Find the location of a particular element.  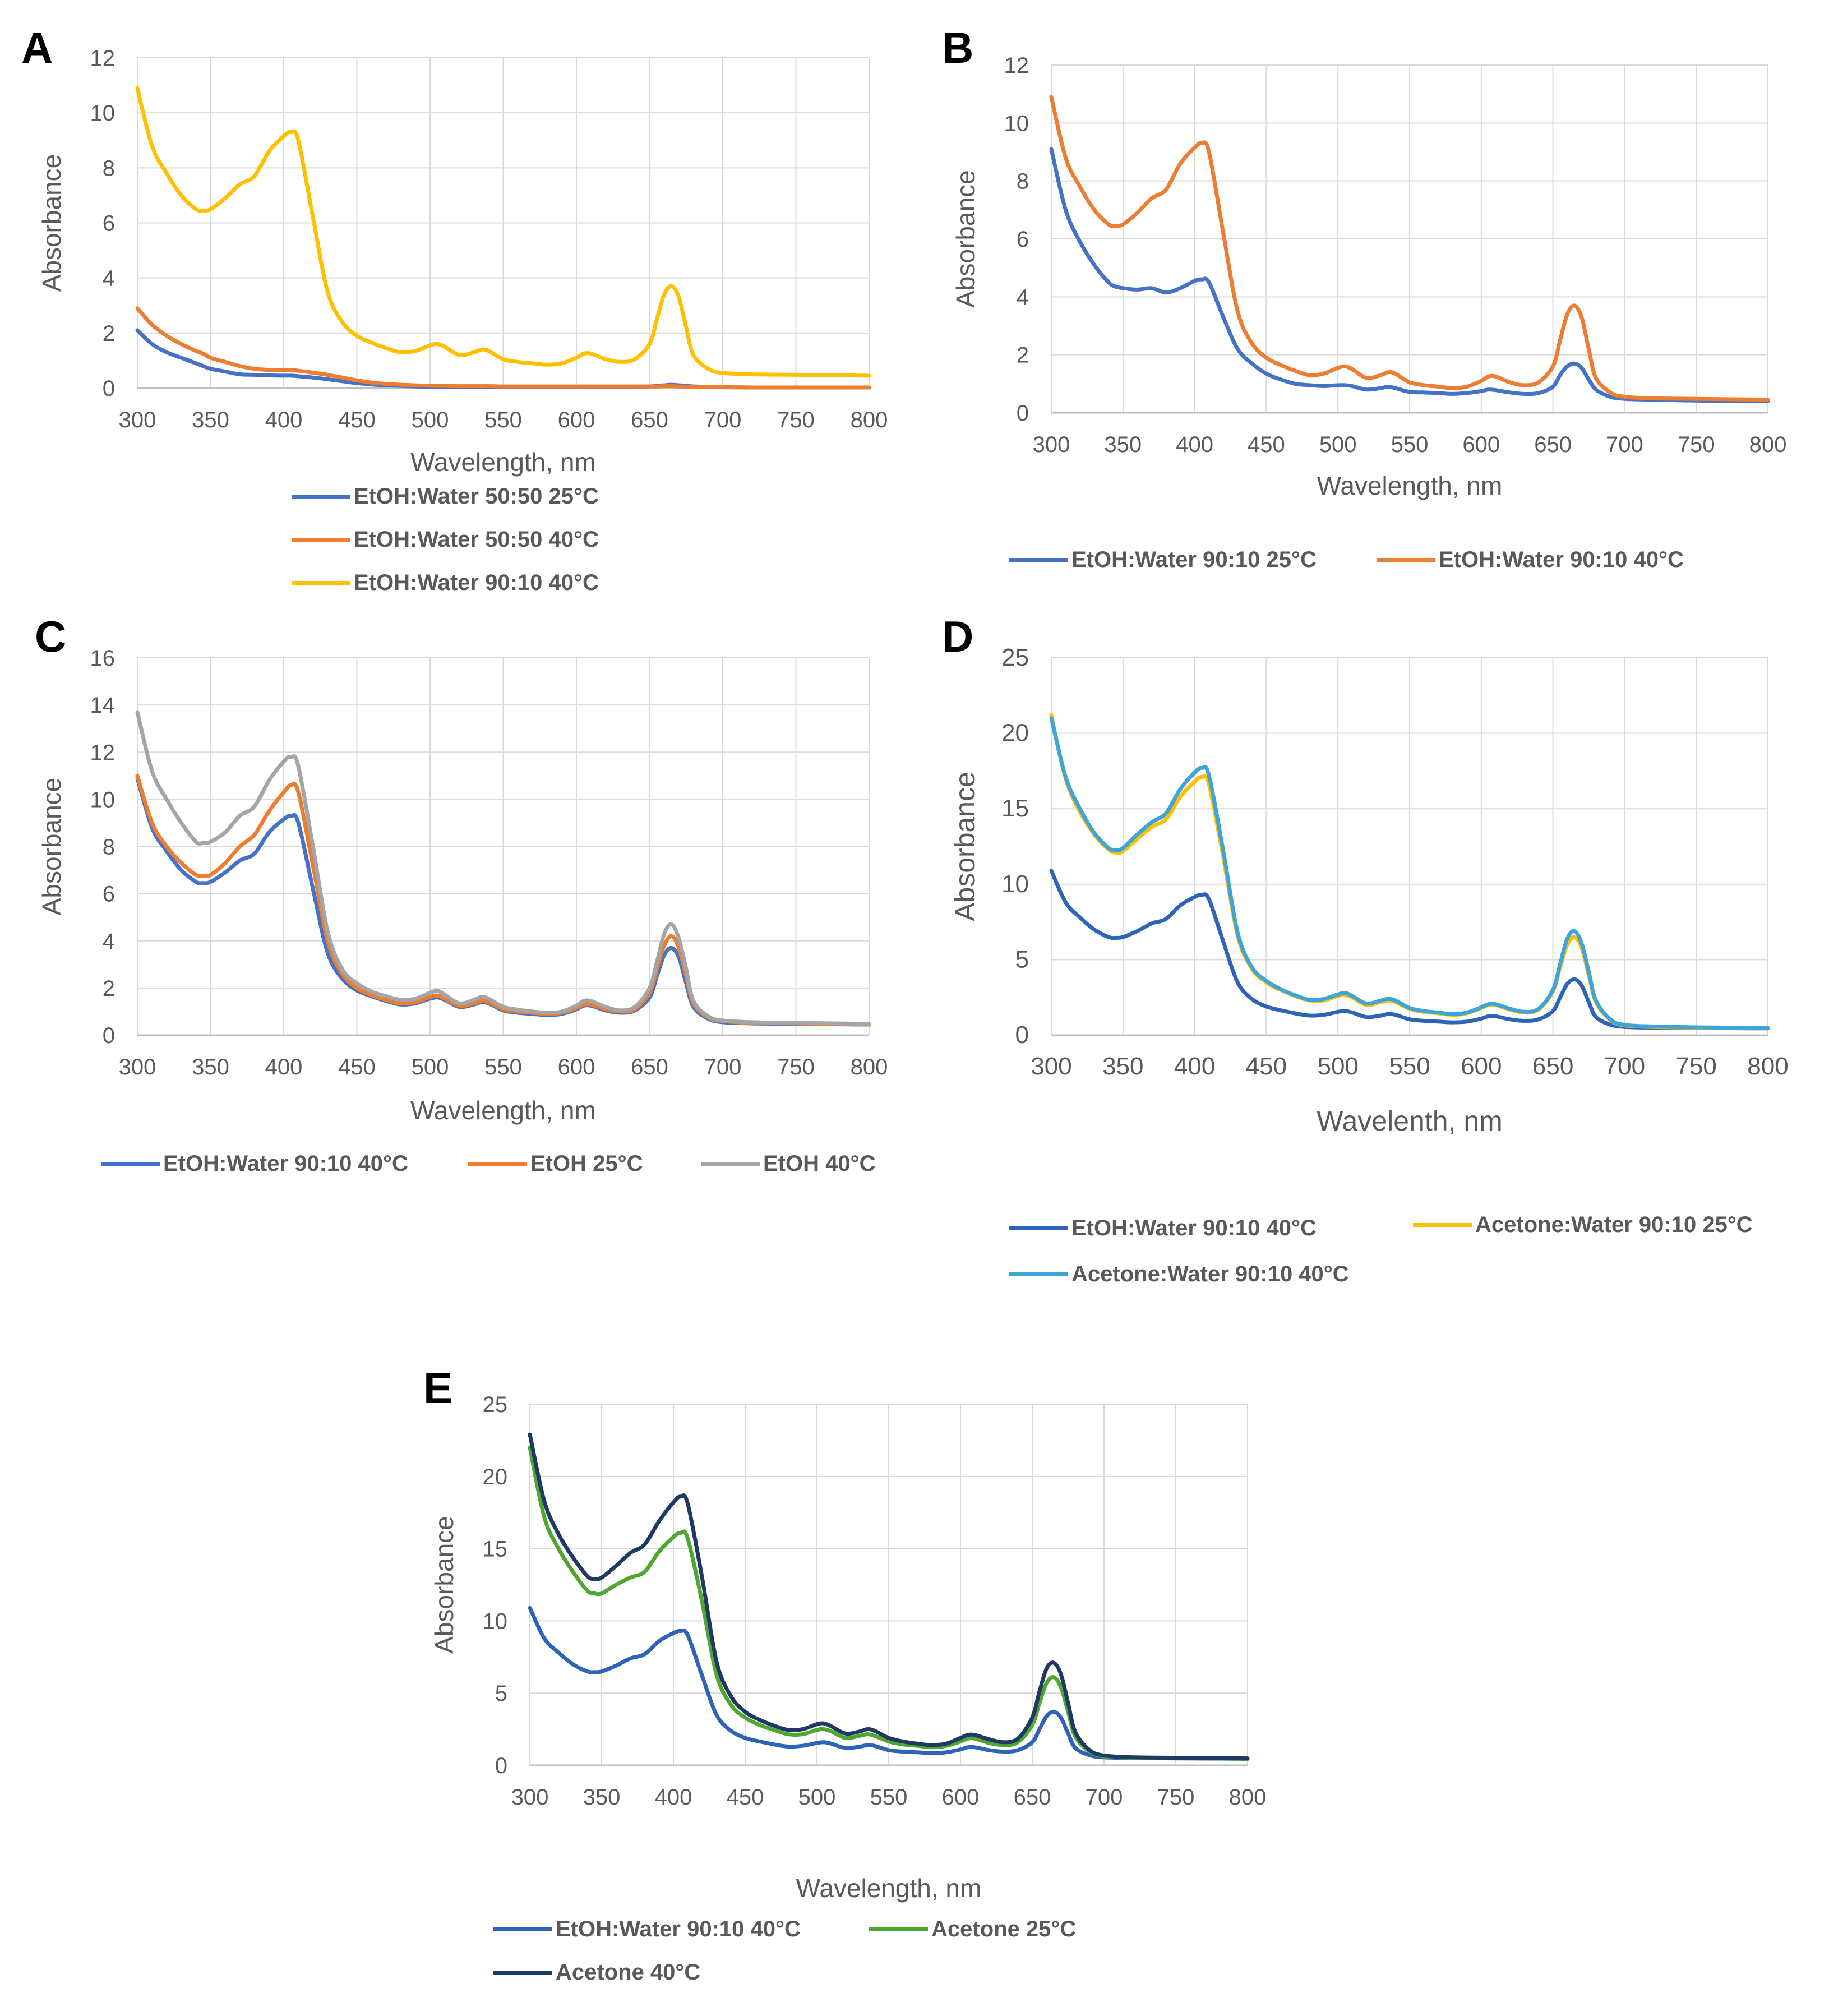

panel-letter: C is located at coordinates (51, 637).